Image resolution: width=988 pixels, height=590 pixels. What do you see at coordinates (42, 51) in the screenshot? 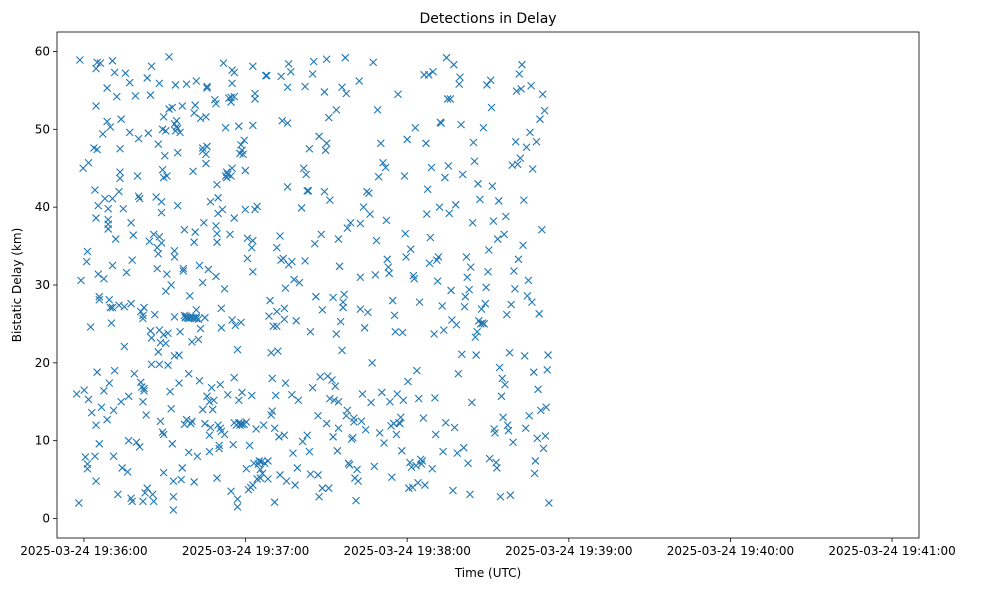
I see `y-tick-label: 60` at bounding box center [42, 51].